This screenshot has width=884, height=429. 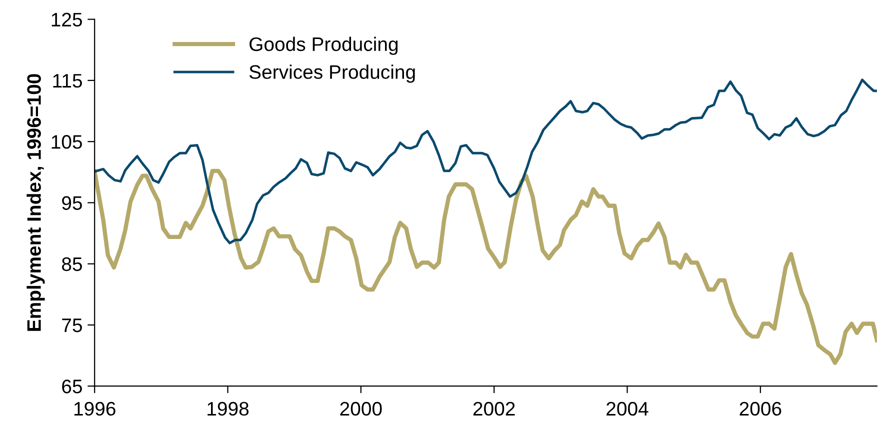 What do you see at coordinates (627, 409) in the screenshot?
I see `x-tick-label: 2004` at bounding box center [627, 409].